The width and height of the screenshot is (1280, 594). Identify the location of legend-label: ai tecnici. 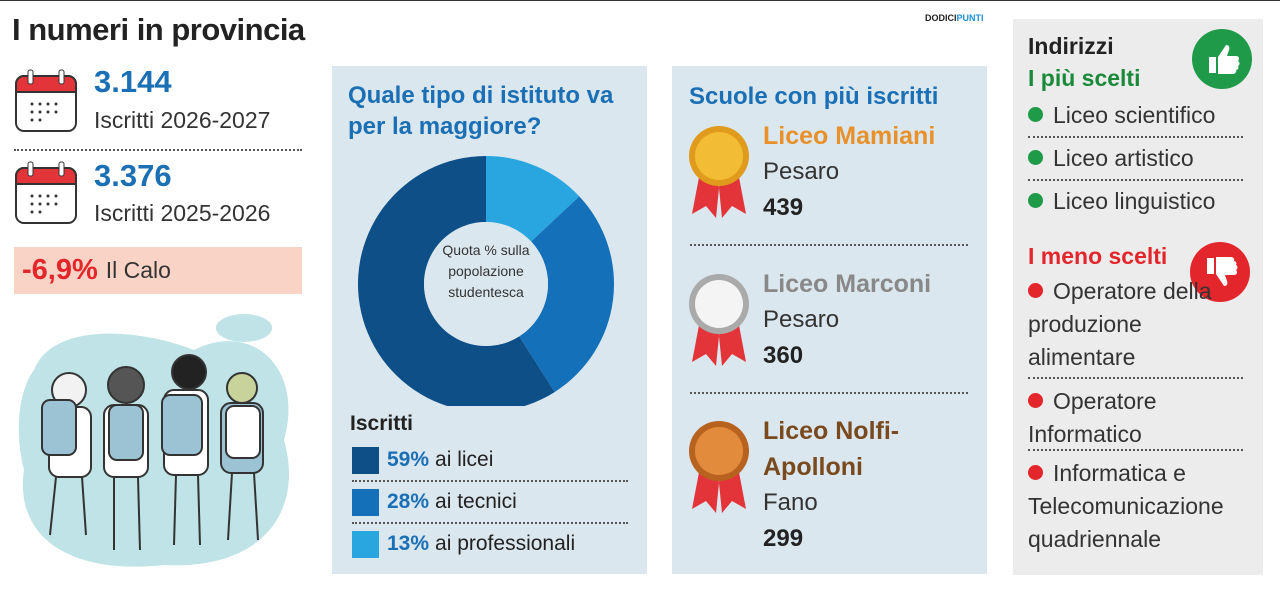
(476, 501).